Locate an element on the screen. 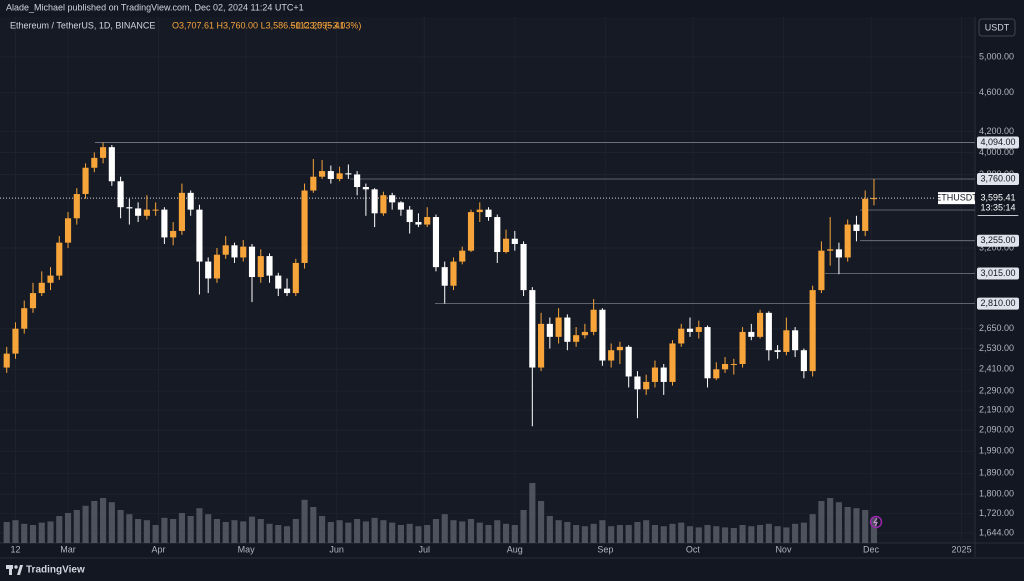 This screenshot has height=581, width=1024. tradingview-logo is located at coordinates (14, 570).